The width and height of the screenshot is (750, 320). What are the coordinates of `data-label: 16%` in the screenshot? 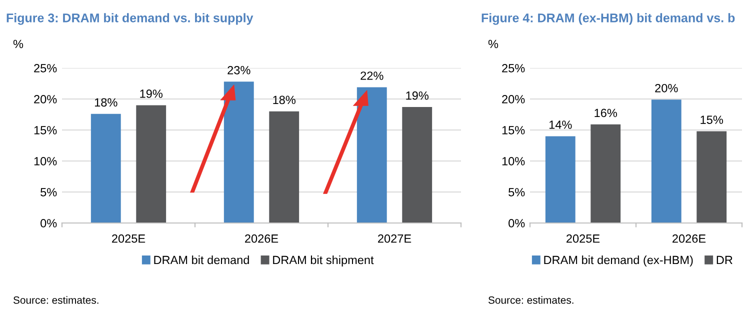 It's located at (606, 113).